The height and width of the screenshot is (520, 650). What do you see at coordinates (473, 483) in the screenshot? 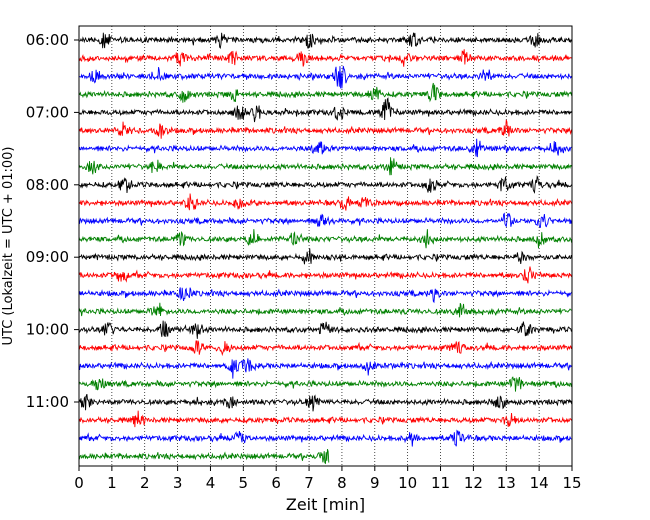
I see `x-tick-label: 12` at bounding box center [473, 483].